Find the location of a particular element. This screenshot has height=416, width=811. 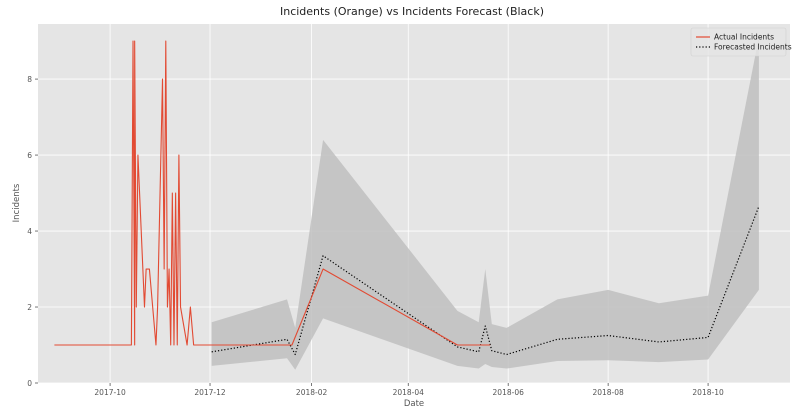

y-tick-label: 8 is located at coordinates (29, 79).